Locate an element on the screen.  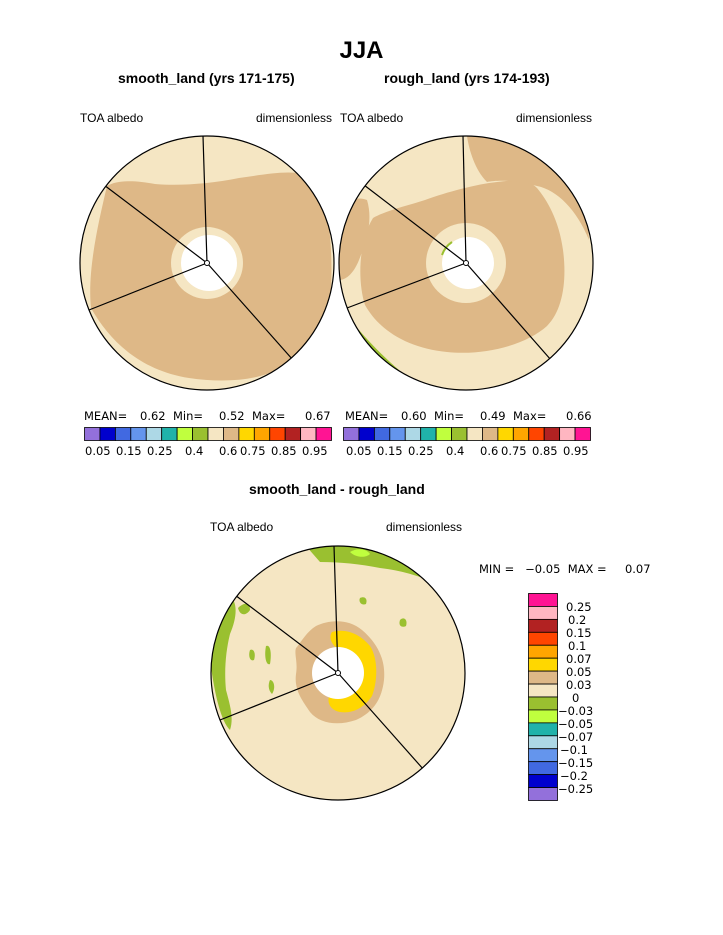
panel3-minmax: MIN = −0.05 MAX = 0.07 is located at coordinates (565, 569).